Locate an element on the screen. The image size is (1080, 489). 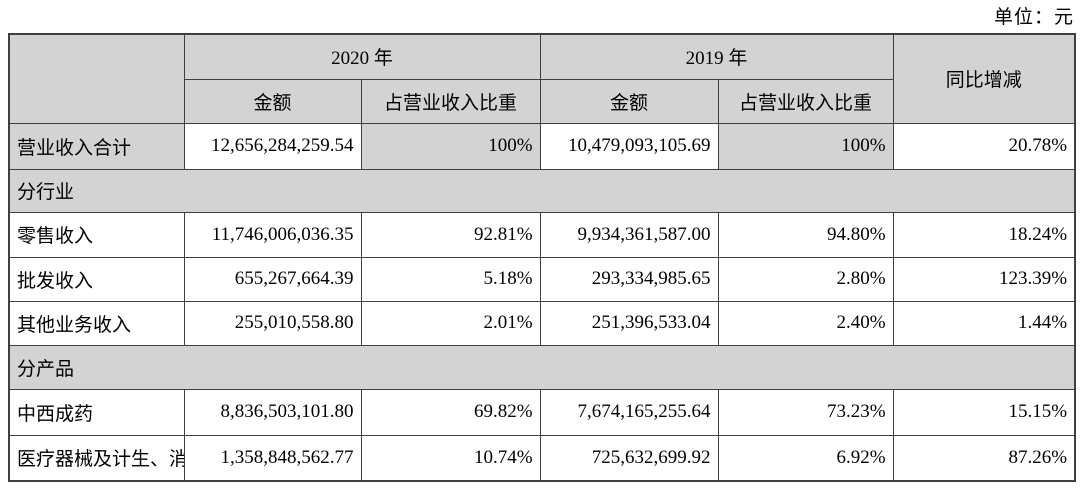
section-row-product: 分产品 is located at coordinates (542, 367).